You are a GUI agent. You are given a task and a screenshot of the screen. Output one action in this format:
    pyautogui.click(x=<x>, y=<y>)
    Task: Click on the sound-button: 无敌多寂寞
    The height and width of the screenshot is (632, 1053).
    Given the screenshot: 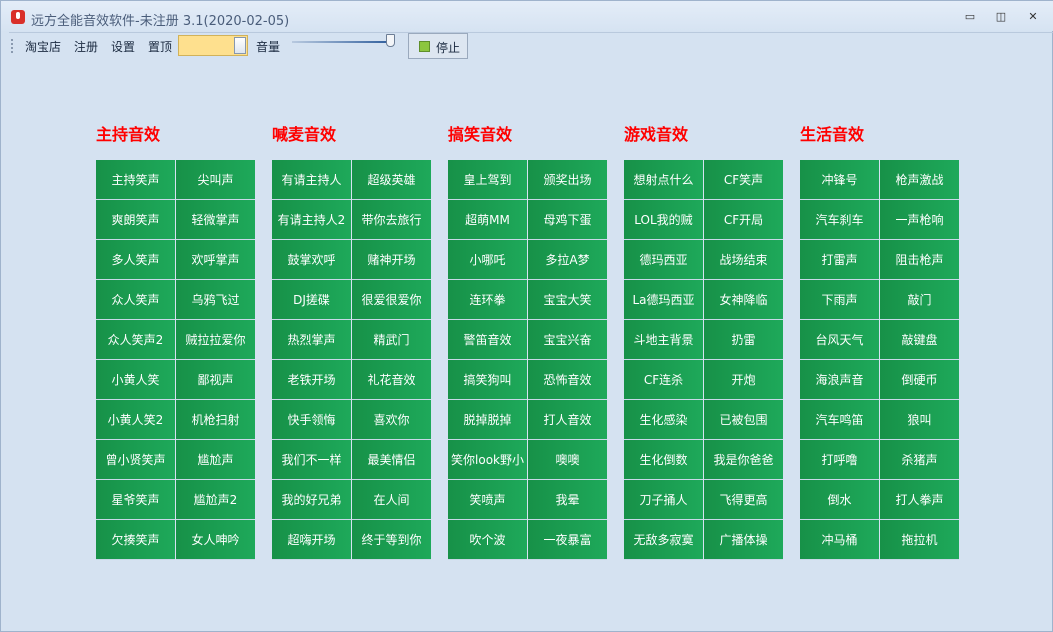 What is the action you would take?
    pyautogui.click(x=663, y=540)
    